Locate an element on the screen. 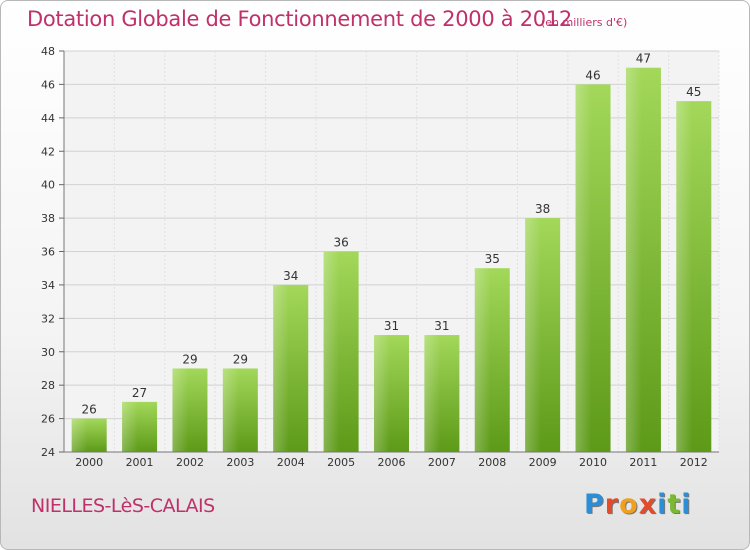 The width and height of the screenshot is (750, 550). x-tick-label: 2001 is located at coordinates (140, 462).